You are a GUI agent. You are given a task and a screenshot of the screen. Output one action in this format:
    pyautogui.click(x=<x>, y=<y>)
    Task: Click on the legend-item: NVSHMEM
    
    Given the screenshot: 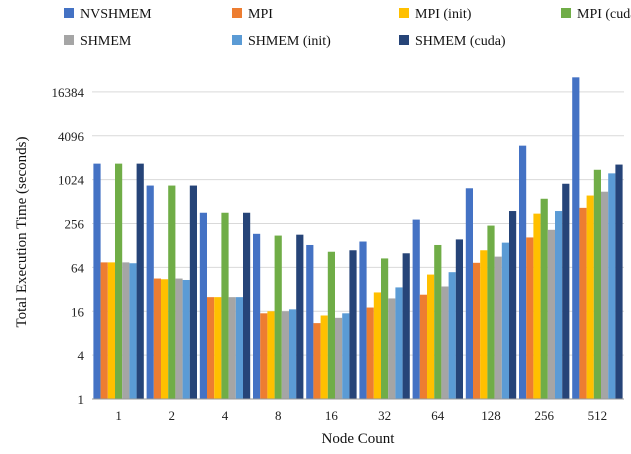 What is the action you would take?
    pyautogui.click(x=108, y=14)
    